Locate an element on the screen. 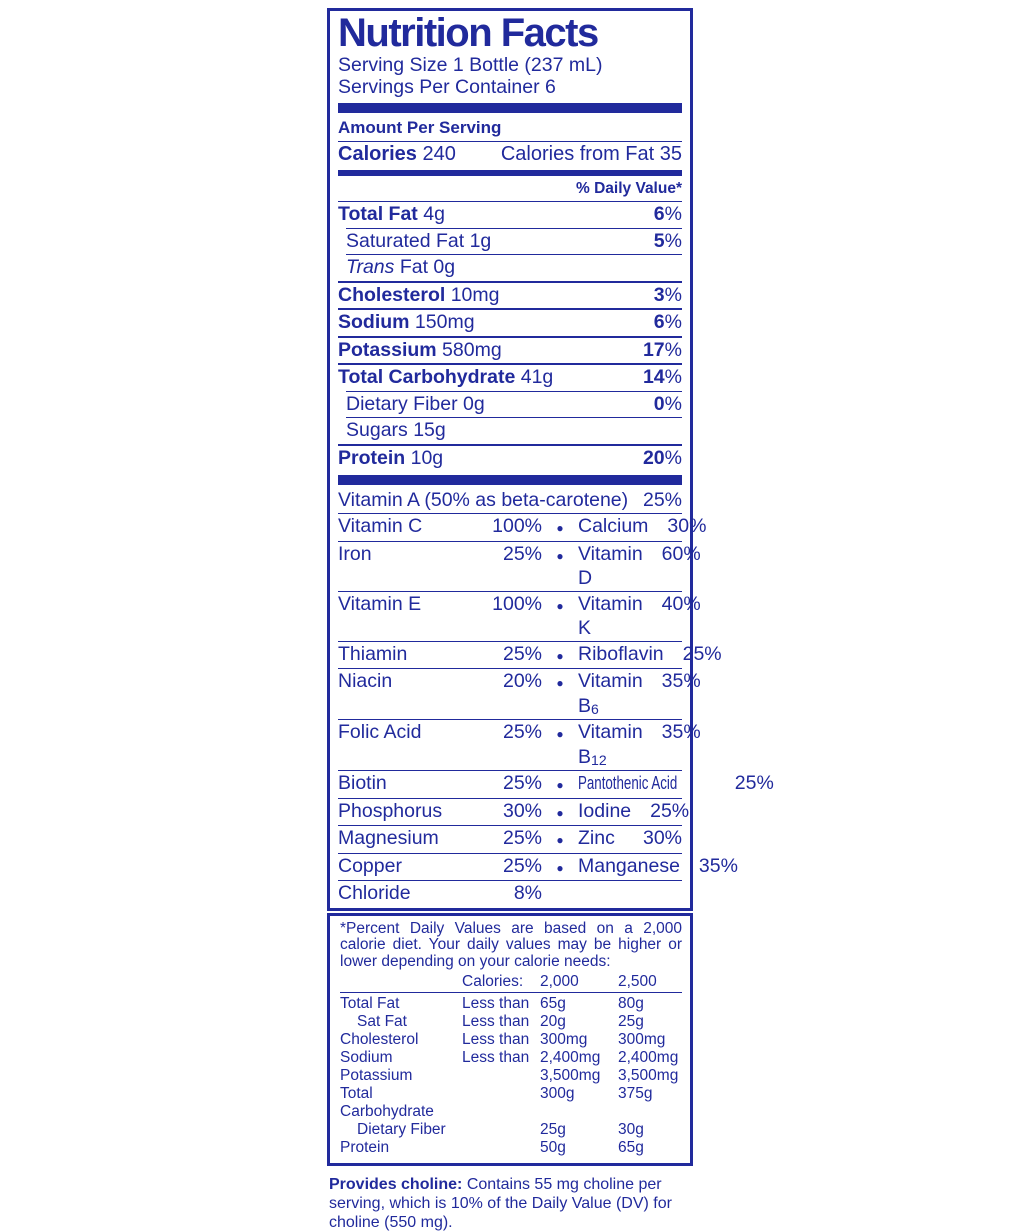 Image resolution: width=1024 pixels, height=1232 pixels. footnote-row-value-2000: 50g is located at coordinates (553, 1147).